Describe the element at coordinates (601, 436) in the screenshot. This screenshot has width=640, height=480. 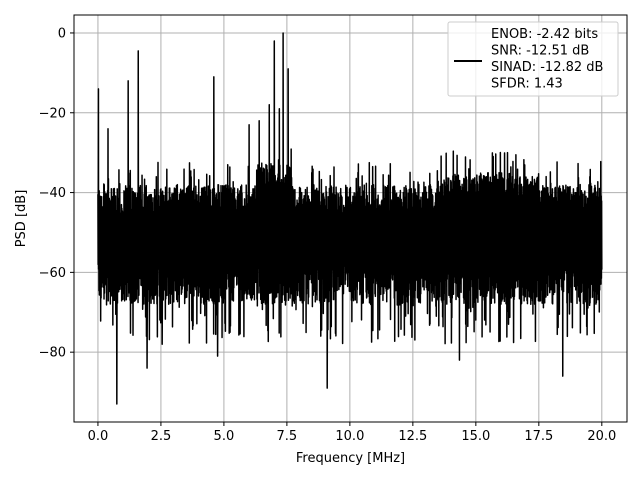
I see `x-tick-label: 20.0` at that location.